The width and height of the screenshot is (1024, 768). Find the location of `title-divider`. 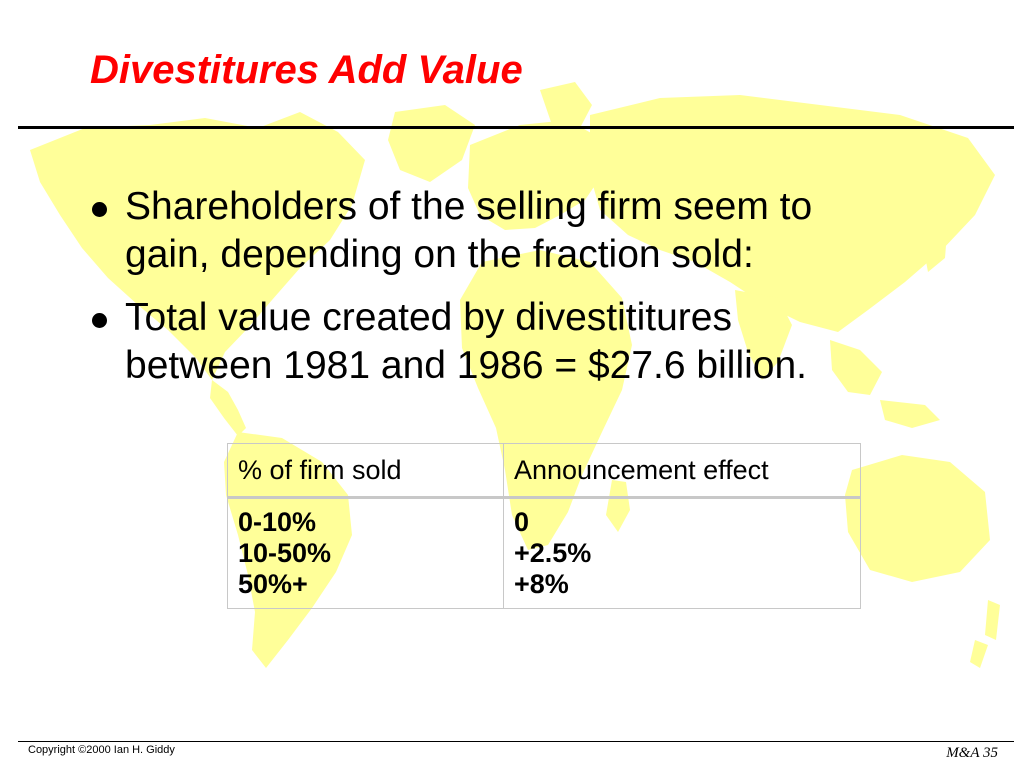

title-divider is located at coordinates (516, 127).